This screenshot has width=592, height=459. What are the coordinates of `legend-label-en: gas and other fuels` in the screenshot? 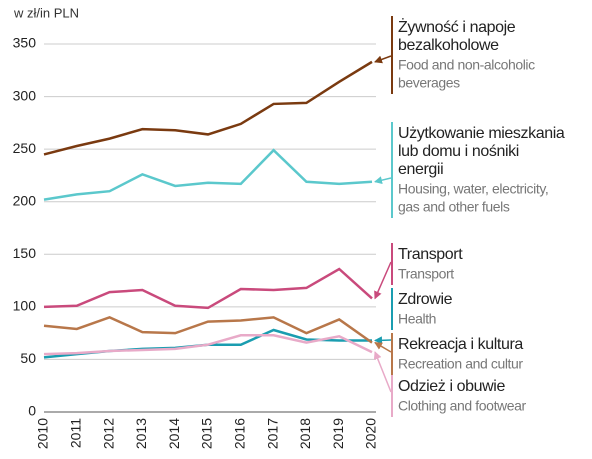 It's located at (454, 207).